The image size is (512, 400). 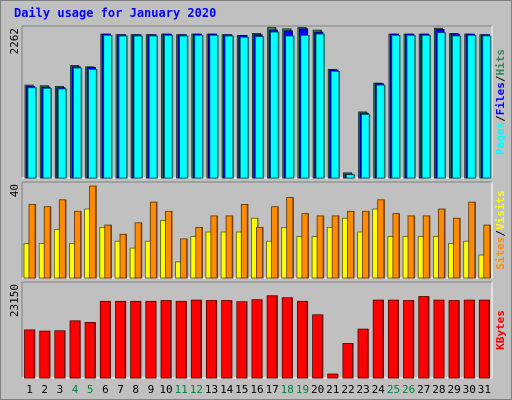 I want to click on x-tick-label-26: 26, so click(x=408, y=389).